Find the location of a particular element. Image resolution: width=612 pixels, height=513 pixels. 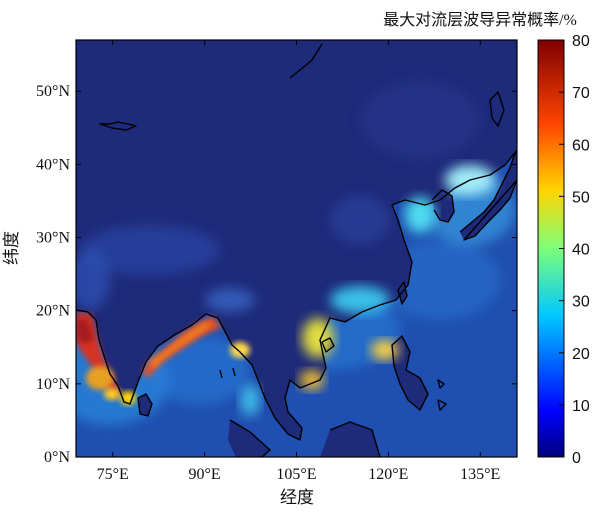

colorbar-tick-label: 70 is located at coordinates (581, 93).